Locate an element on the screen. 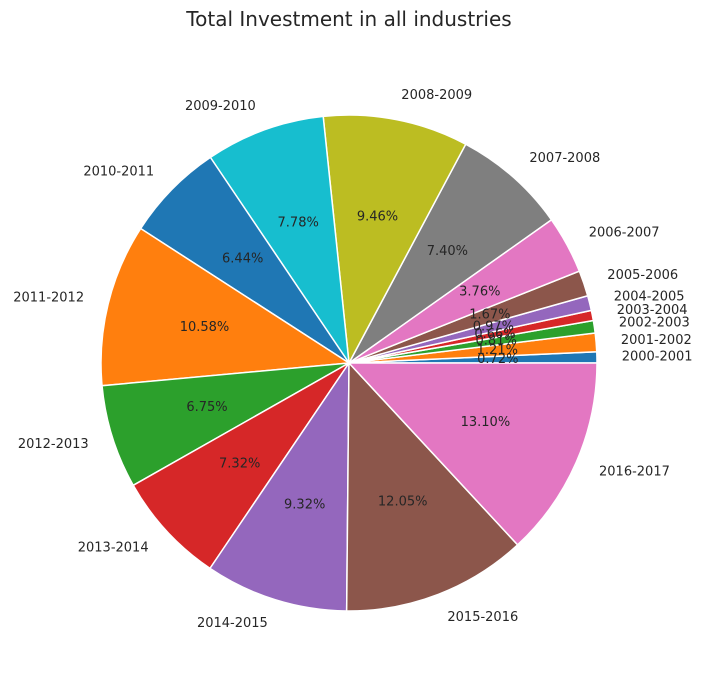  percent-label-2014-2015: 9.32% is located at coordinates (304, 505).